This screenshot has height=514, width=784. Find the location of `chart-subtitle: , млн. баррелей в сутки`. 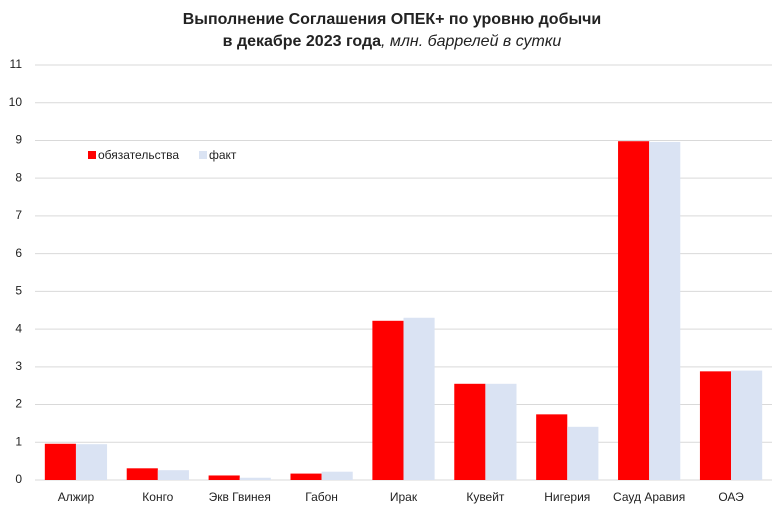

chart-subtitle: , млн. баррелей в сутки is located at coordinates (471, 41).